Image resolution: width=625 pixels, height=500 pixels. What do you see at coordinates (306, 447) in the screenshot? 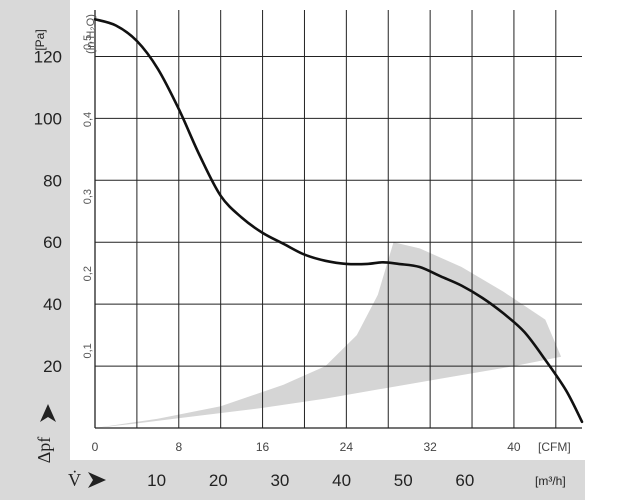
I see `cfm-axis-ticks: 0 8 16 24 32 40` at bounding box center [306, 447].